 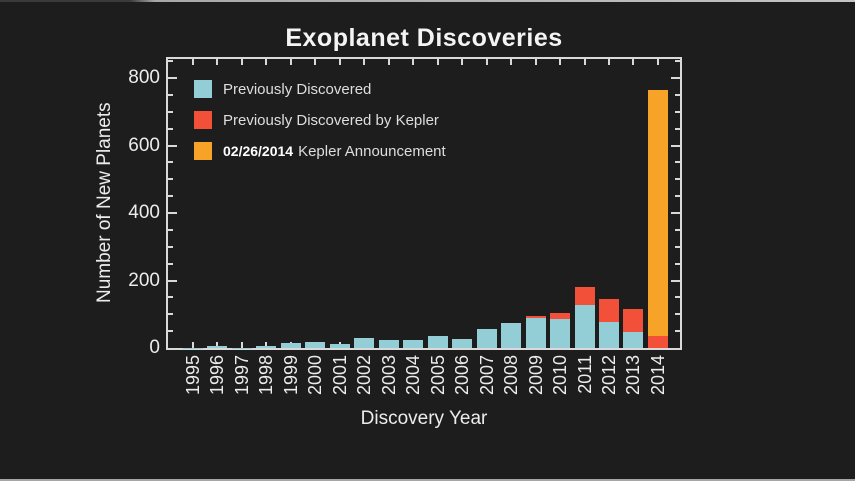 I want to click on x-tick-label-container: 2014, so click(x=657, y=385).